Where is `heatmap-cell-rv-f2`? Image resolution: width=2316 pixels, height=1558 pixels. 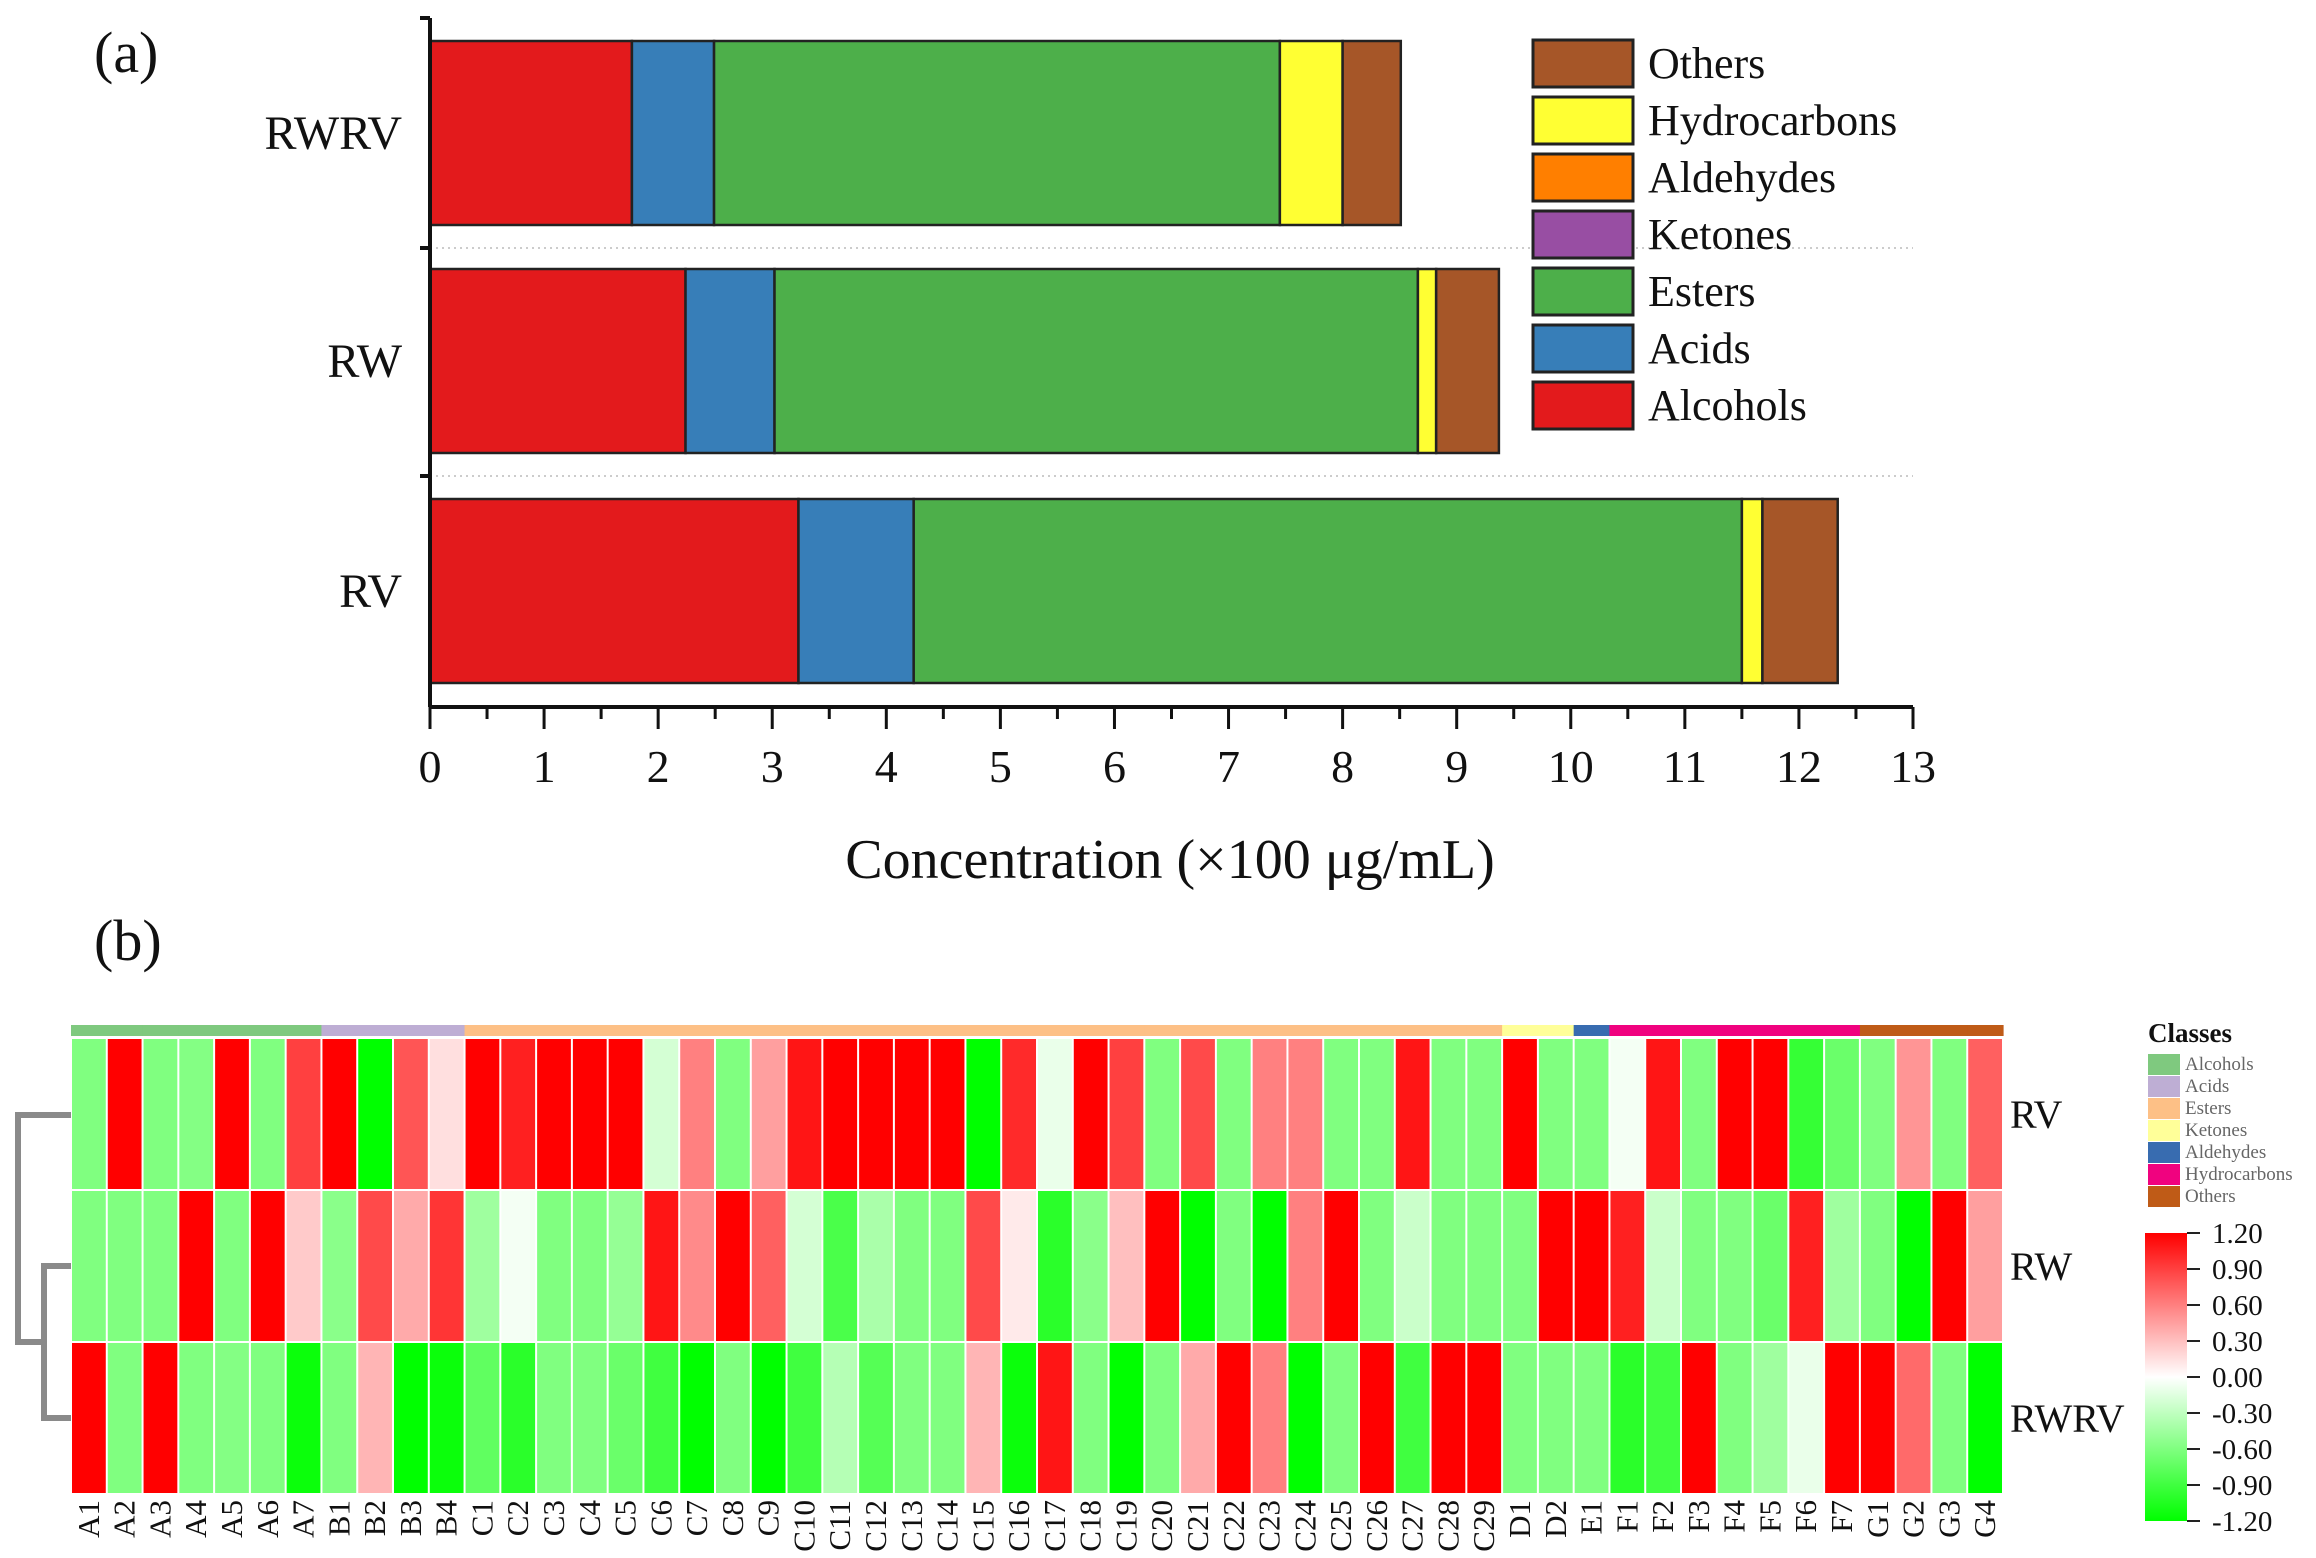 heatmap-cell-rv-f2 is located at coordinates (1663, 1114).